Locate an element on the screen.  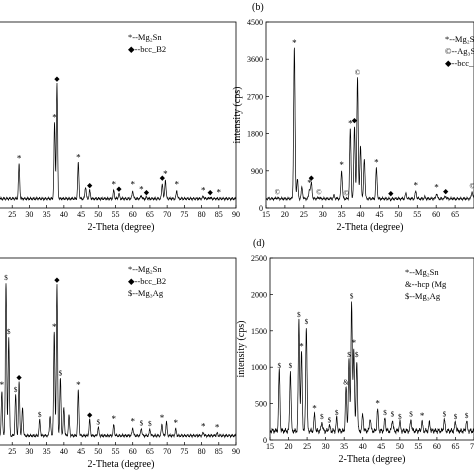
y-tick-label: 2000 is located at coordinates (259, 294).